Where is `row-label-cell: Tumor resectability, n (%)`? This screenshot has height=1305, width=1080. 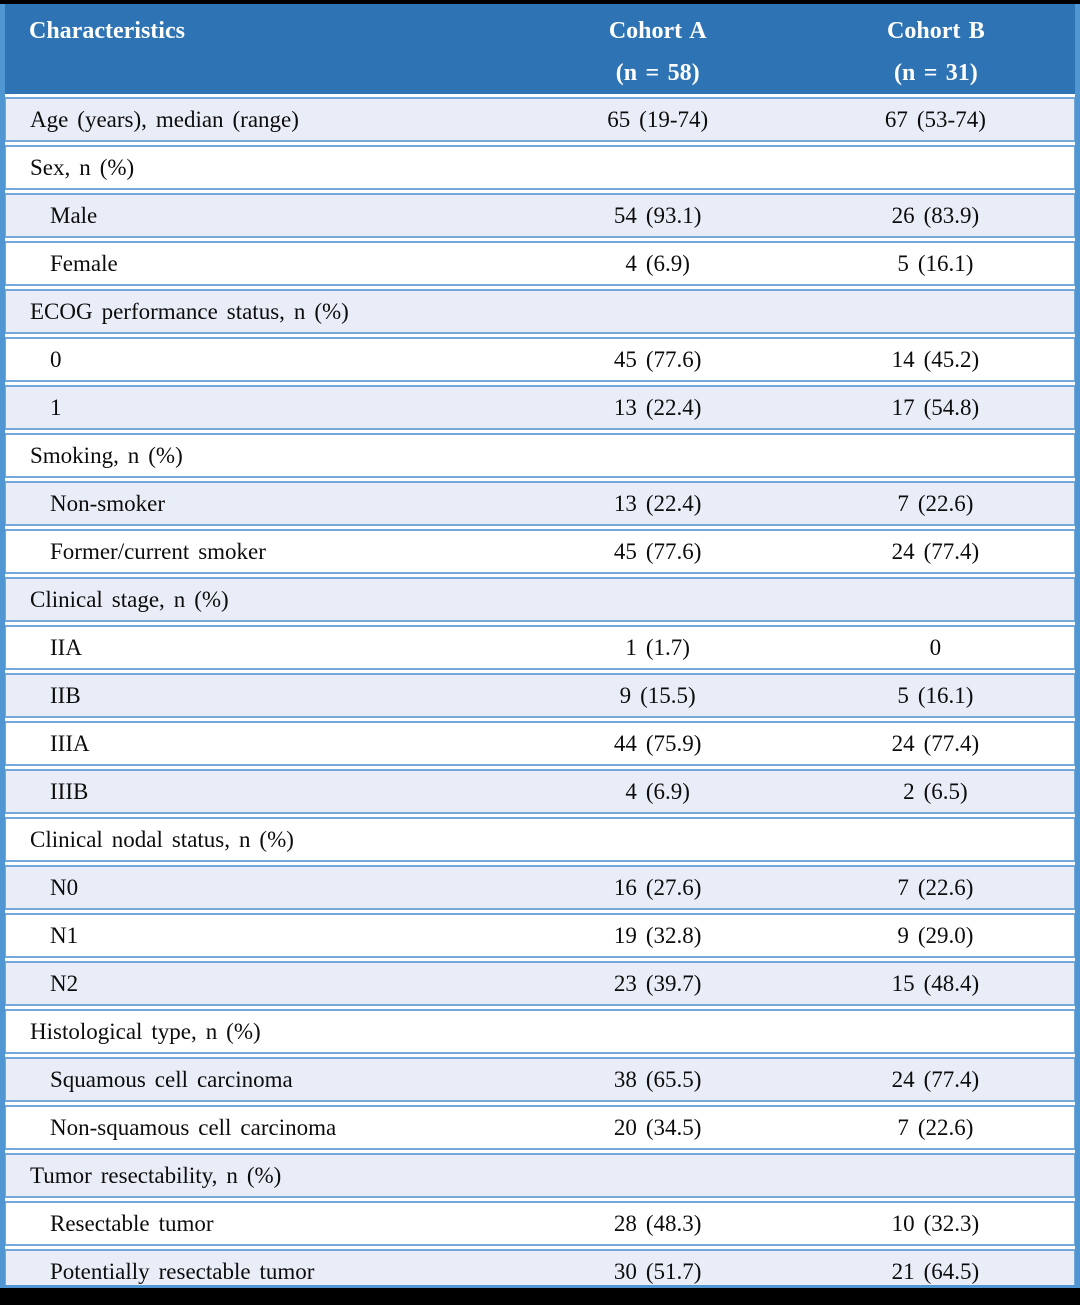 row-label-cell: Tumor resectability, n (%) is located at coordinates (262, 1175).